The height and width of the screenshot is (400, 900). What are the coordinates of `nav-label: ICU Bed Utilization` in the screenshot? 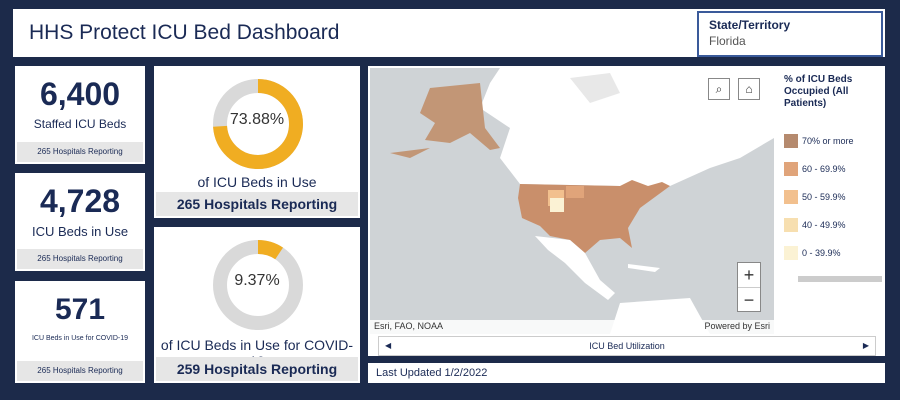 It's located at (627, 346).